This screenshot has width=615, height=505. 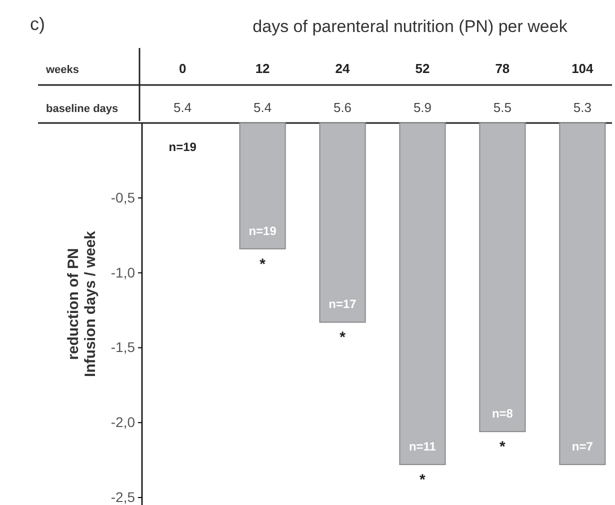 What do you see at coordinates (422, 107) in the screenshot?
I see `text: 5.9` at bounding box center [422, 107].